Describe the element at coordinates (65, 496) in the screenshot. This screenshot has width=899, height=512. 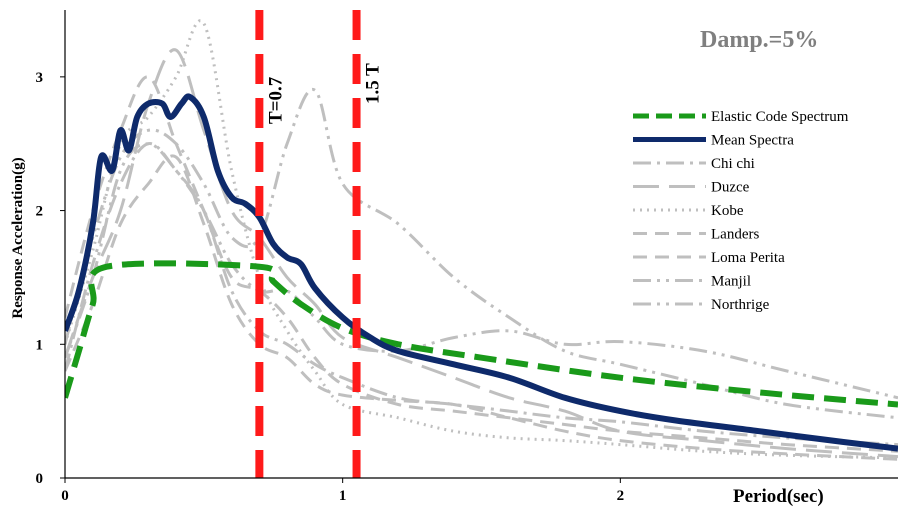
I see `x-tick-label: 0` at that location.